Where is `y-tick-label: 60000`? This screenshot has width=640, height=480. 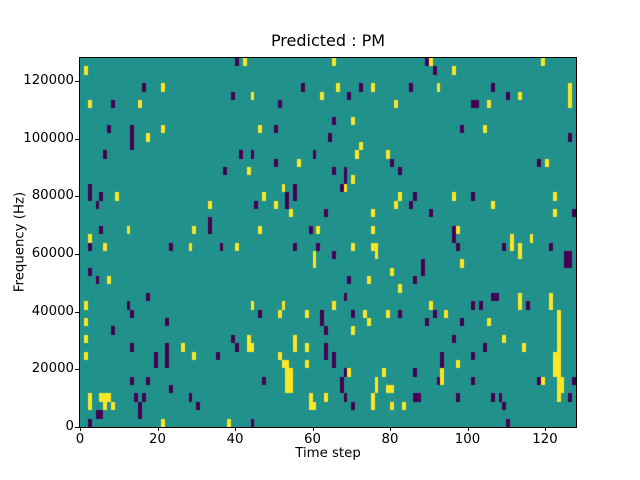 y-tick-label: 60000 is located at coordinates (52, 254).